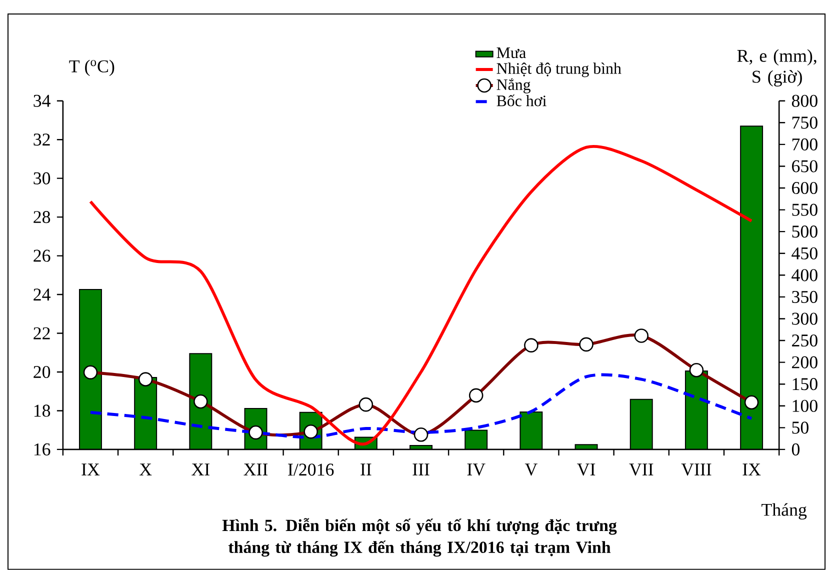  Describe the element at coordinates (366, 469) in the screenshot. I see `x-tick-label: II` at that location.